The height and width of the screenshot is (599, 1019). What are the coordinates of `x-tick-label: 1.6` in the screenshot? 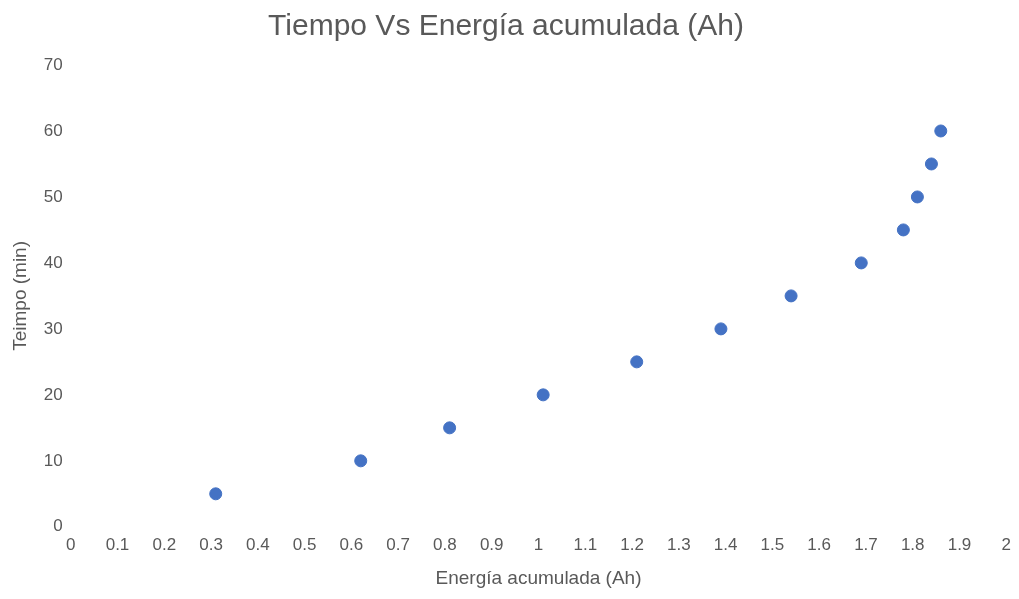 It's located at (819, 544).